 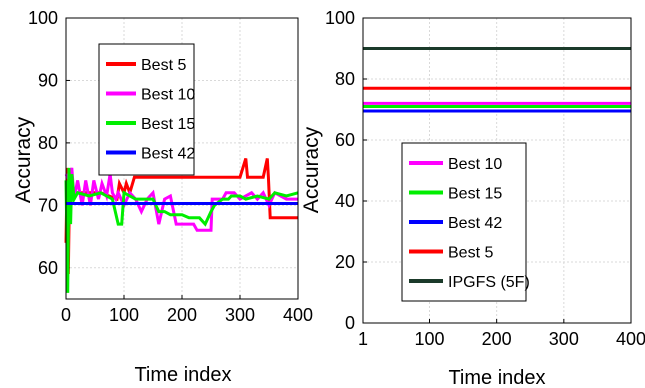 What do you see at coordinates (146, 109) in the screenshot?
I see `legend: Best 5 Best 10 Best 15 Best 42` at bounding box center [146, 109].